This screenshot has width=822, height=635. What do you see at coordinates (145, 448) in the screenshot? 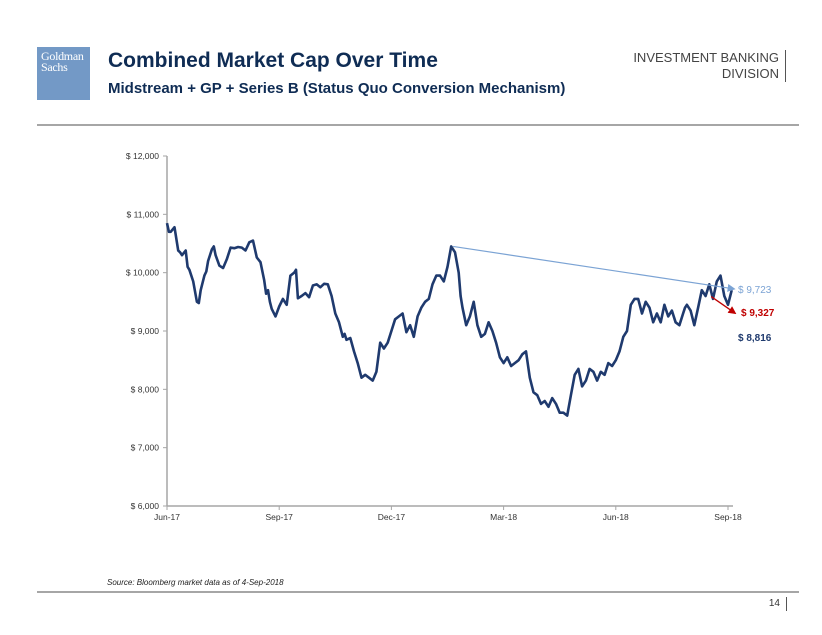
I see `y-tick-label: $ 7,000` at bounding box center [145, 448].